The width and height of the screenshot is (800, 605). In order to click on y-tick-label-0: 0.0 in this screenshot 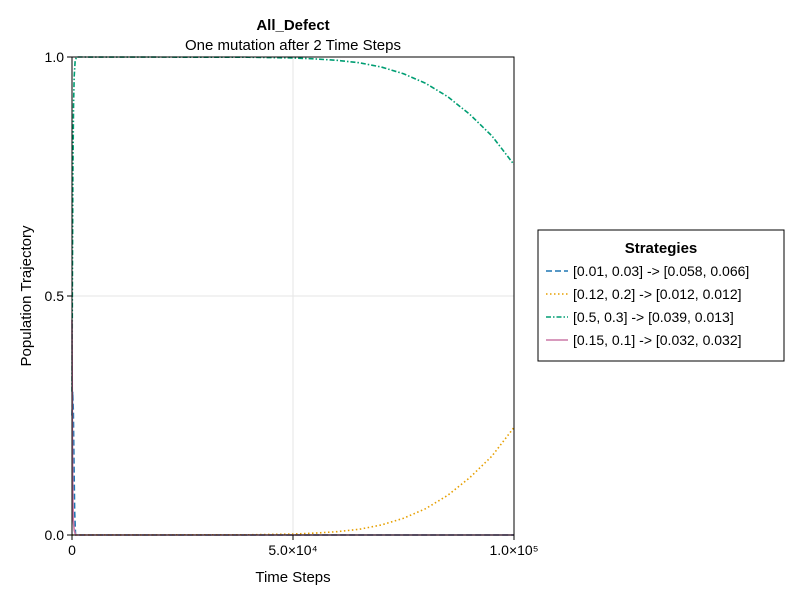, I will do `click(55, 535)`.